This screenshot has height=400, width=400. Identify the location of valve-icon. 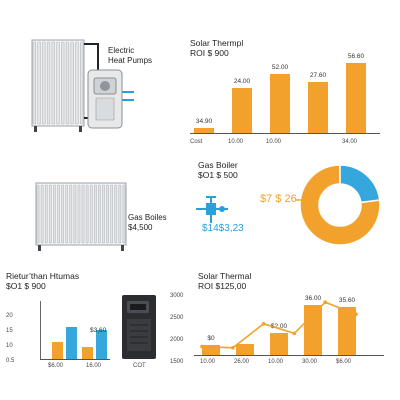
(212, 209).